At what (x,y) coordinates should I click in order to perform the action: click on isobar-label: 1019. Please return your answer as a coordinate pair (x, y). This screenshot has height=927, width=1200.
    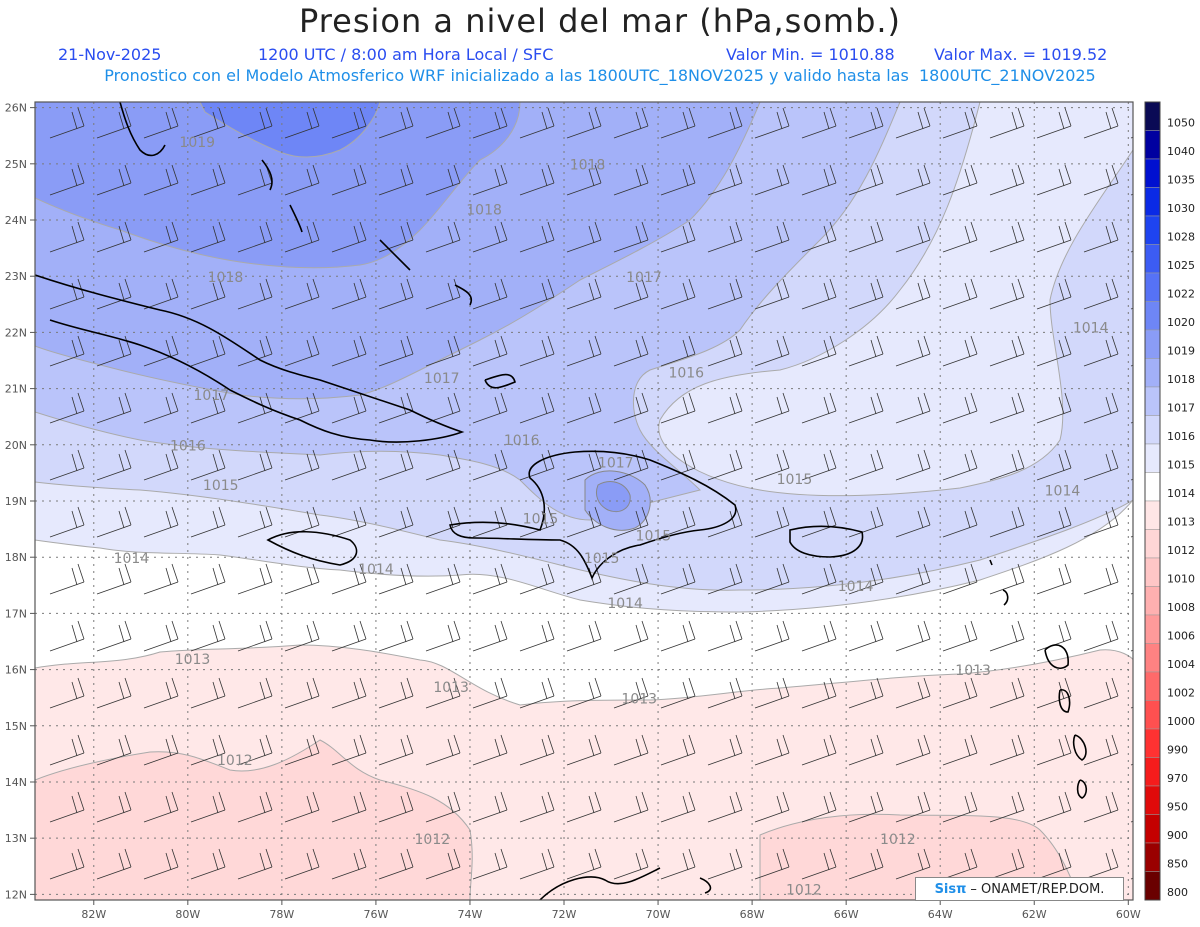
    Looking at the image, I should click on (197, 143).